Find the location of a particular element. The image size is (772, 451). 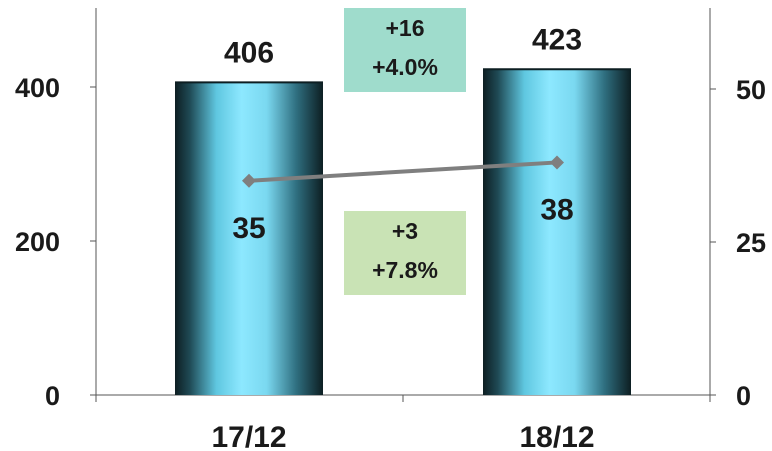

line-path is located at coordinates (403, 171).